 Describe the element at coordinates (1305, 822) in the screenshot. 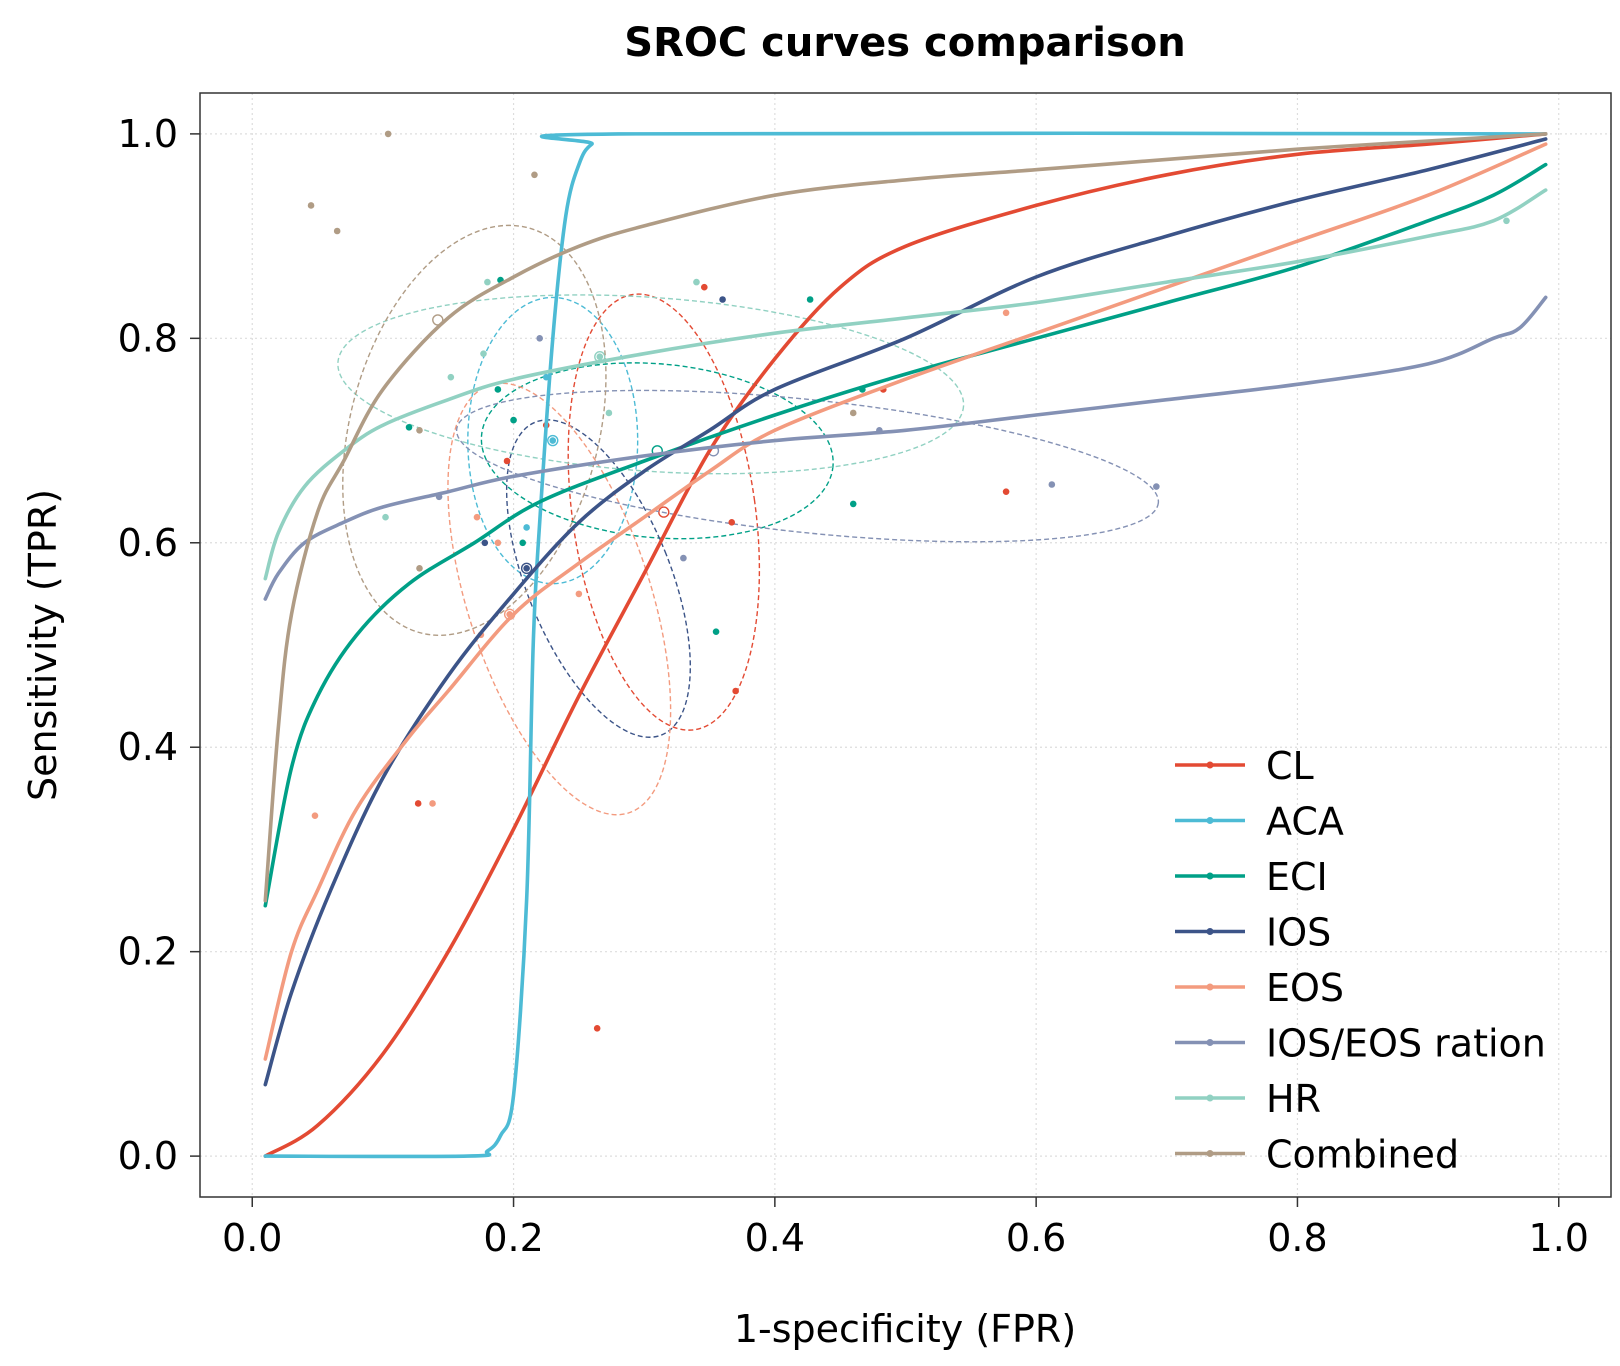

I see `legend-label-aca: ACA` at that location.